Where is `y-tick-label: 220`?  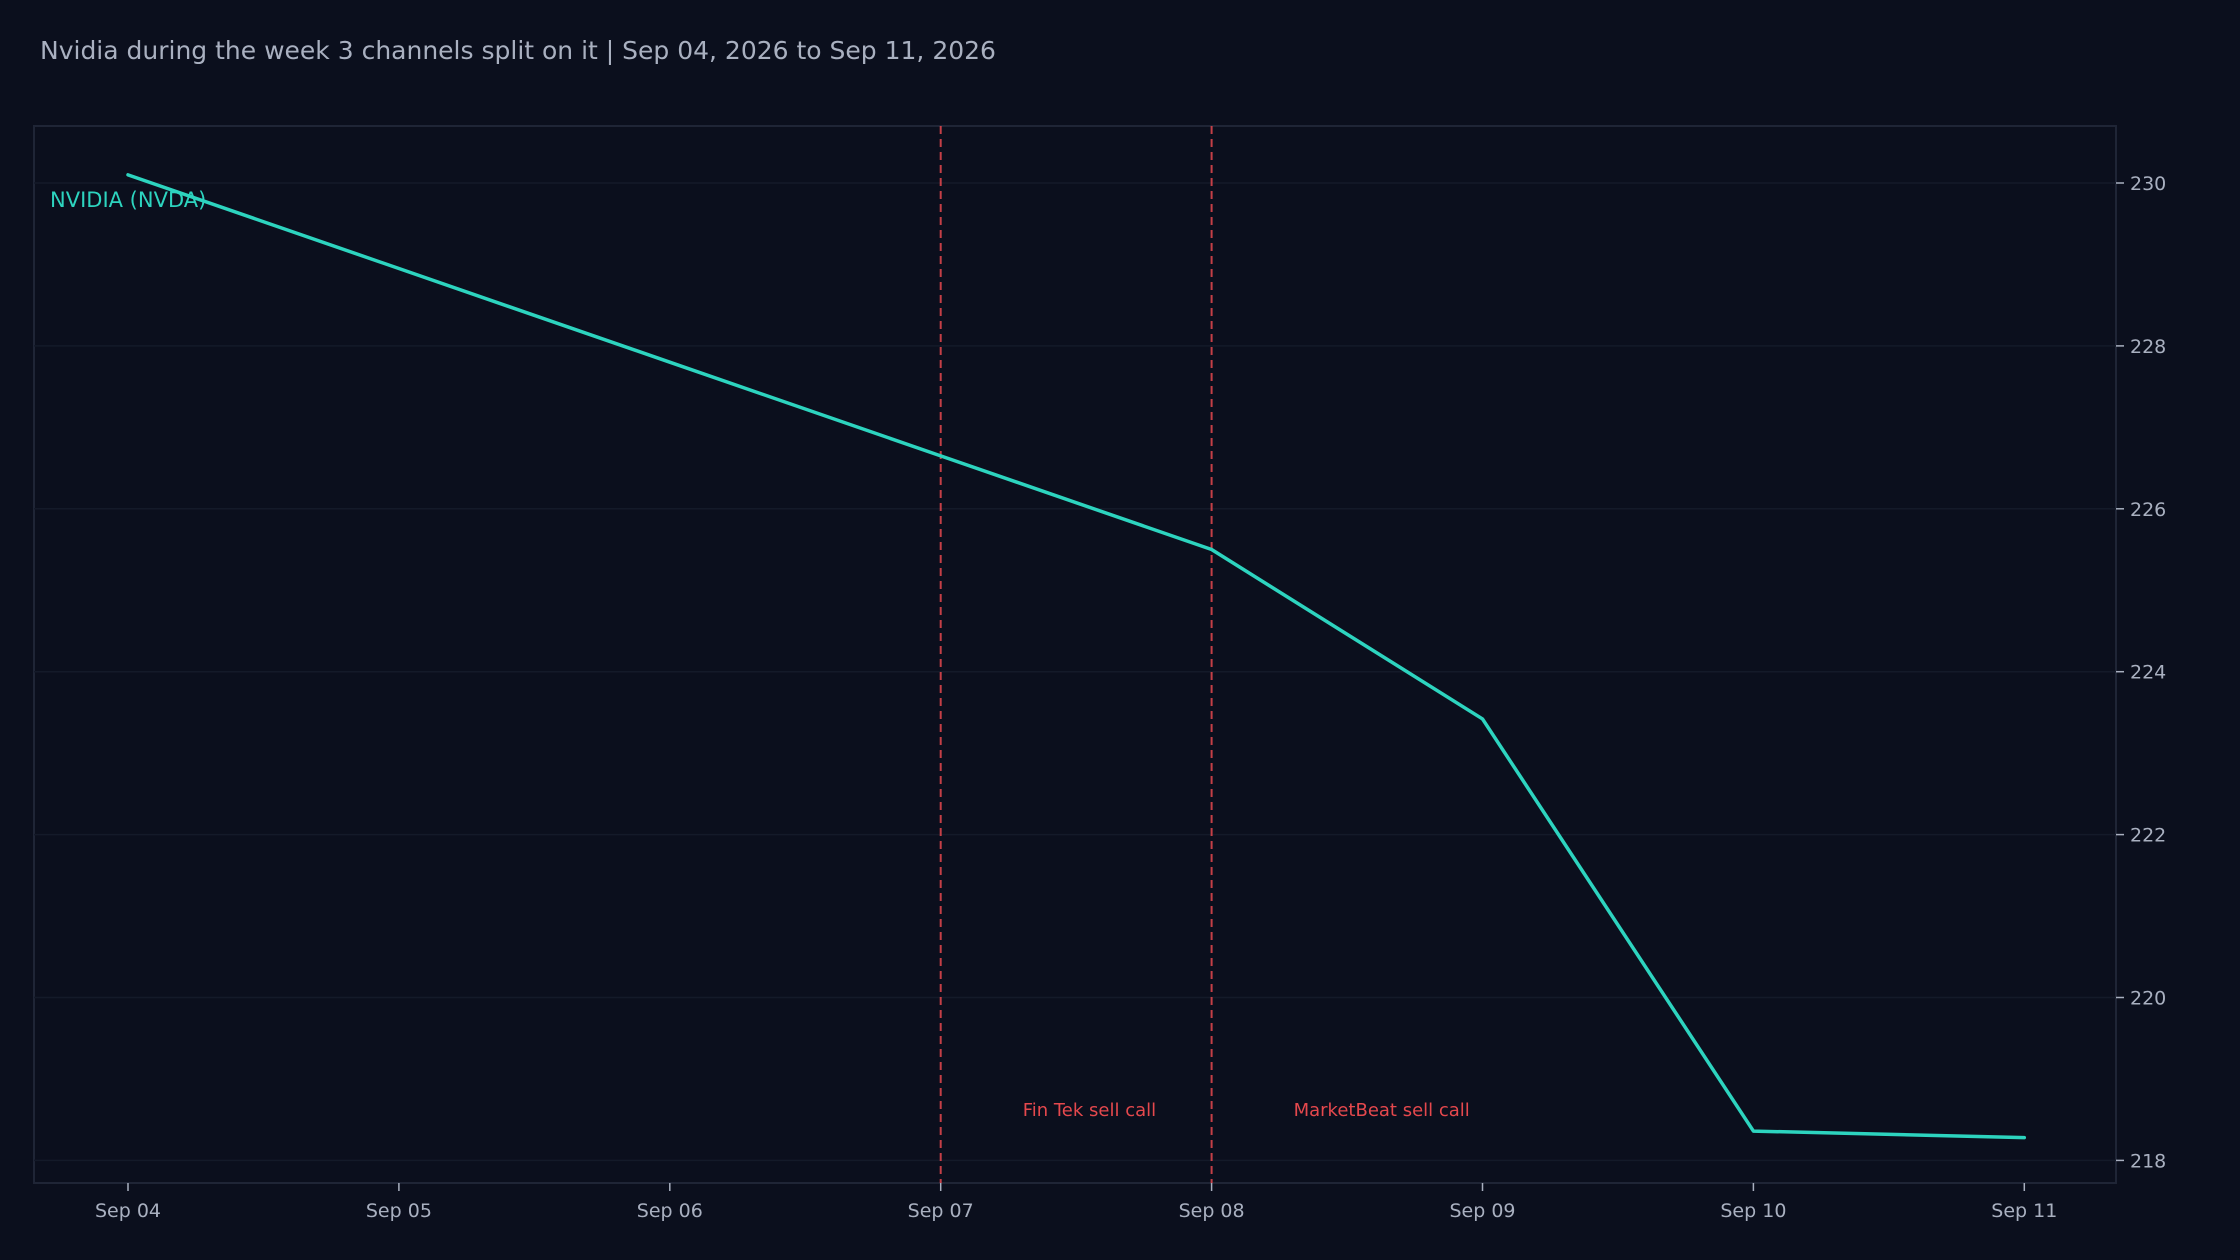 y-tick-label: 220 is located at coordinates (2148, 999).